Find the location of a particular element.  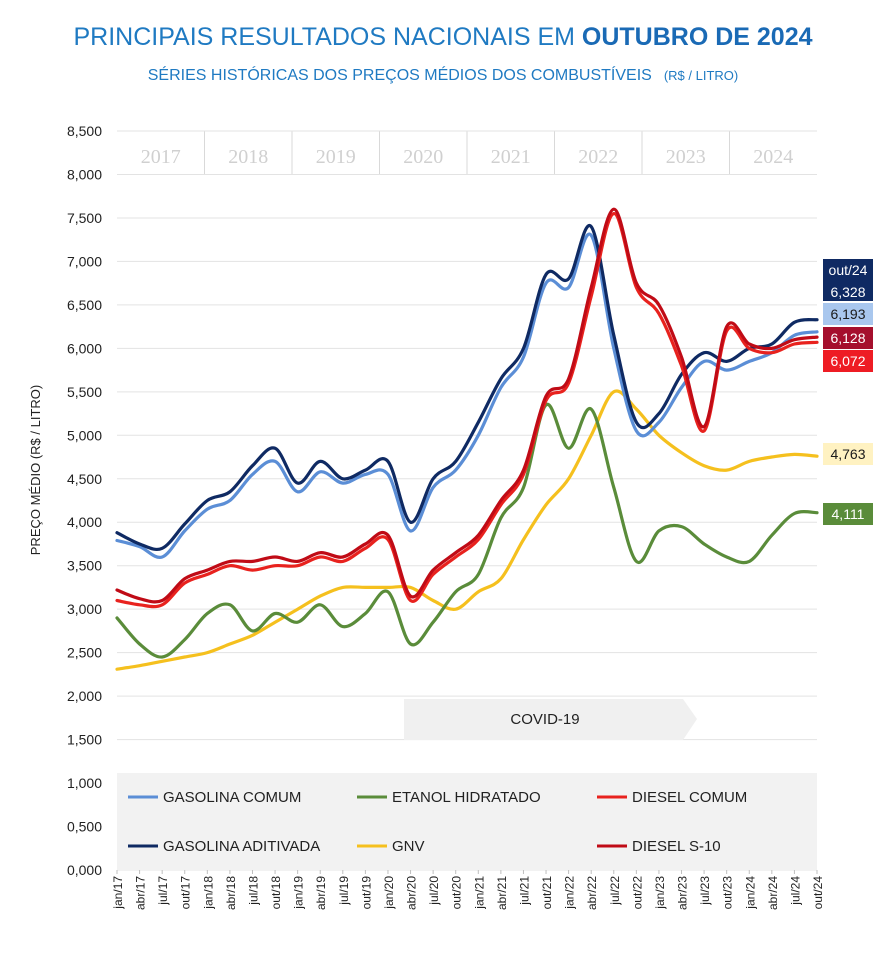

x-tick-label: abr/22 is located at coordinates (592, 893).